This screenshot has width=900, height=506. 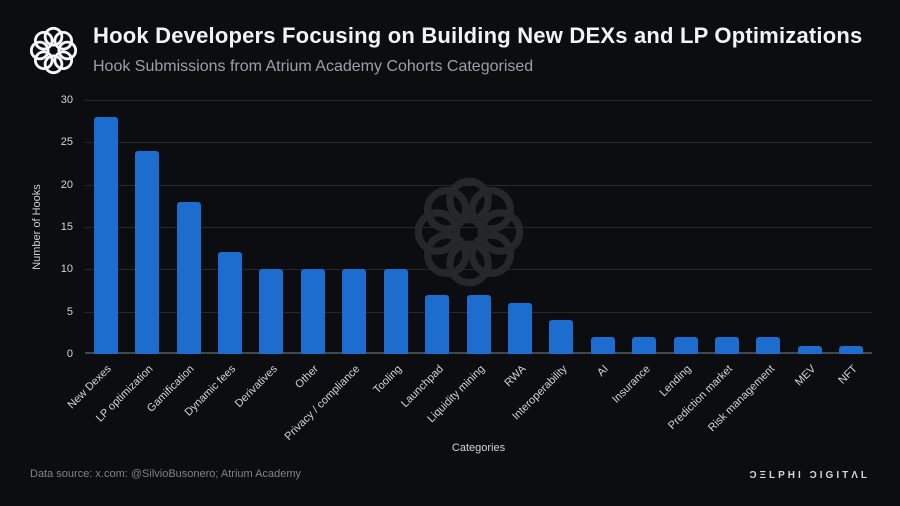 I want to click on bar-slot-liquidity-mining: Liquidity mining, so click(x=462, y=262).